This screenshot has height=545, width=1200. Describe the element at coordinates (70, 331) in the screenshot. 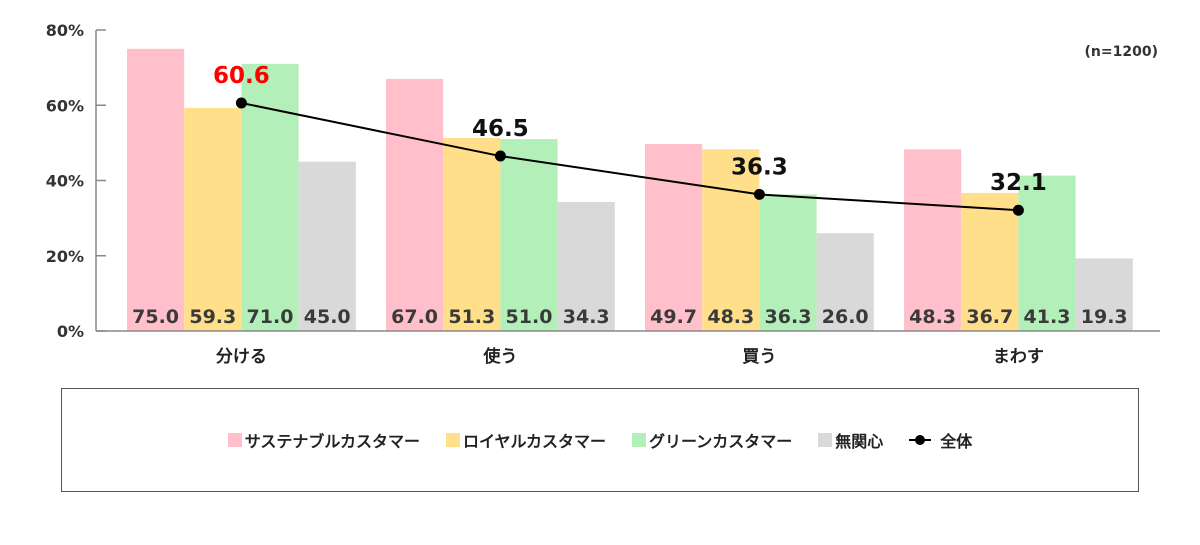

I see `y-tick-label: 0%` at that location.